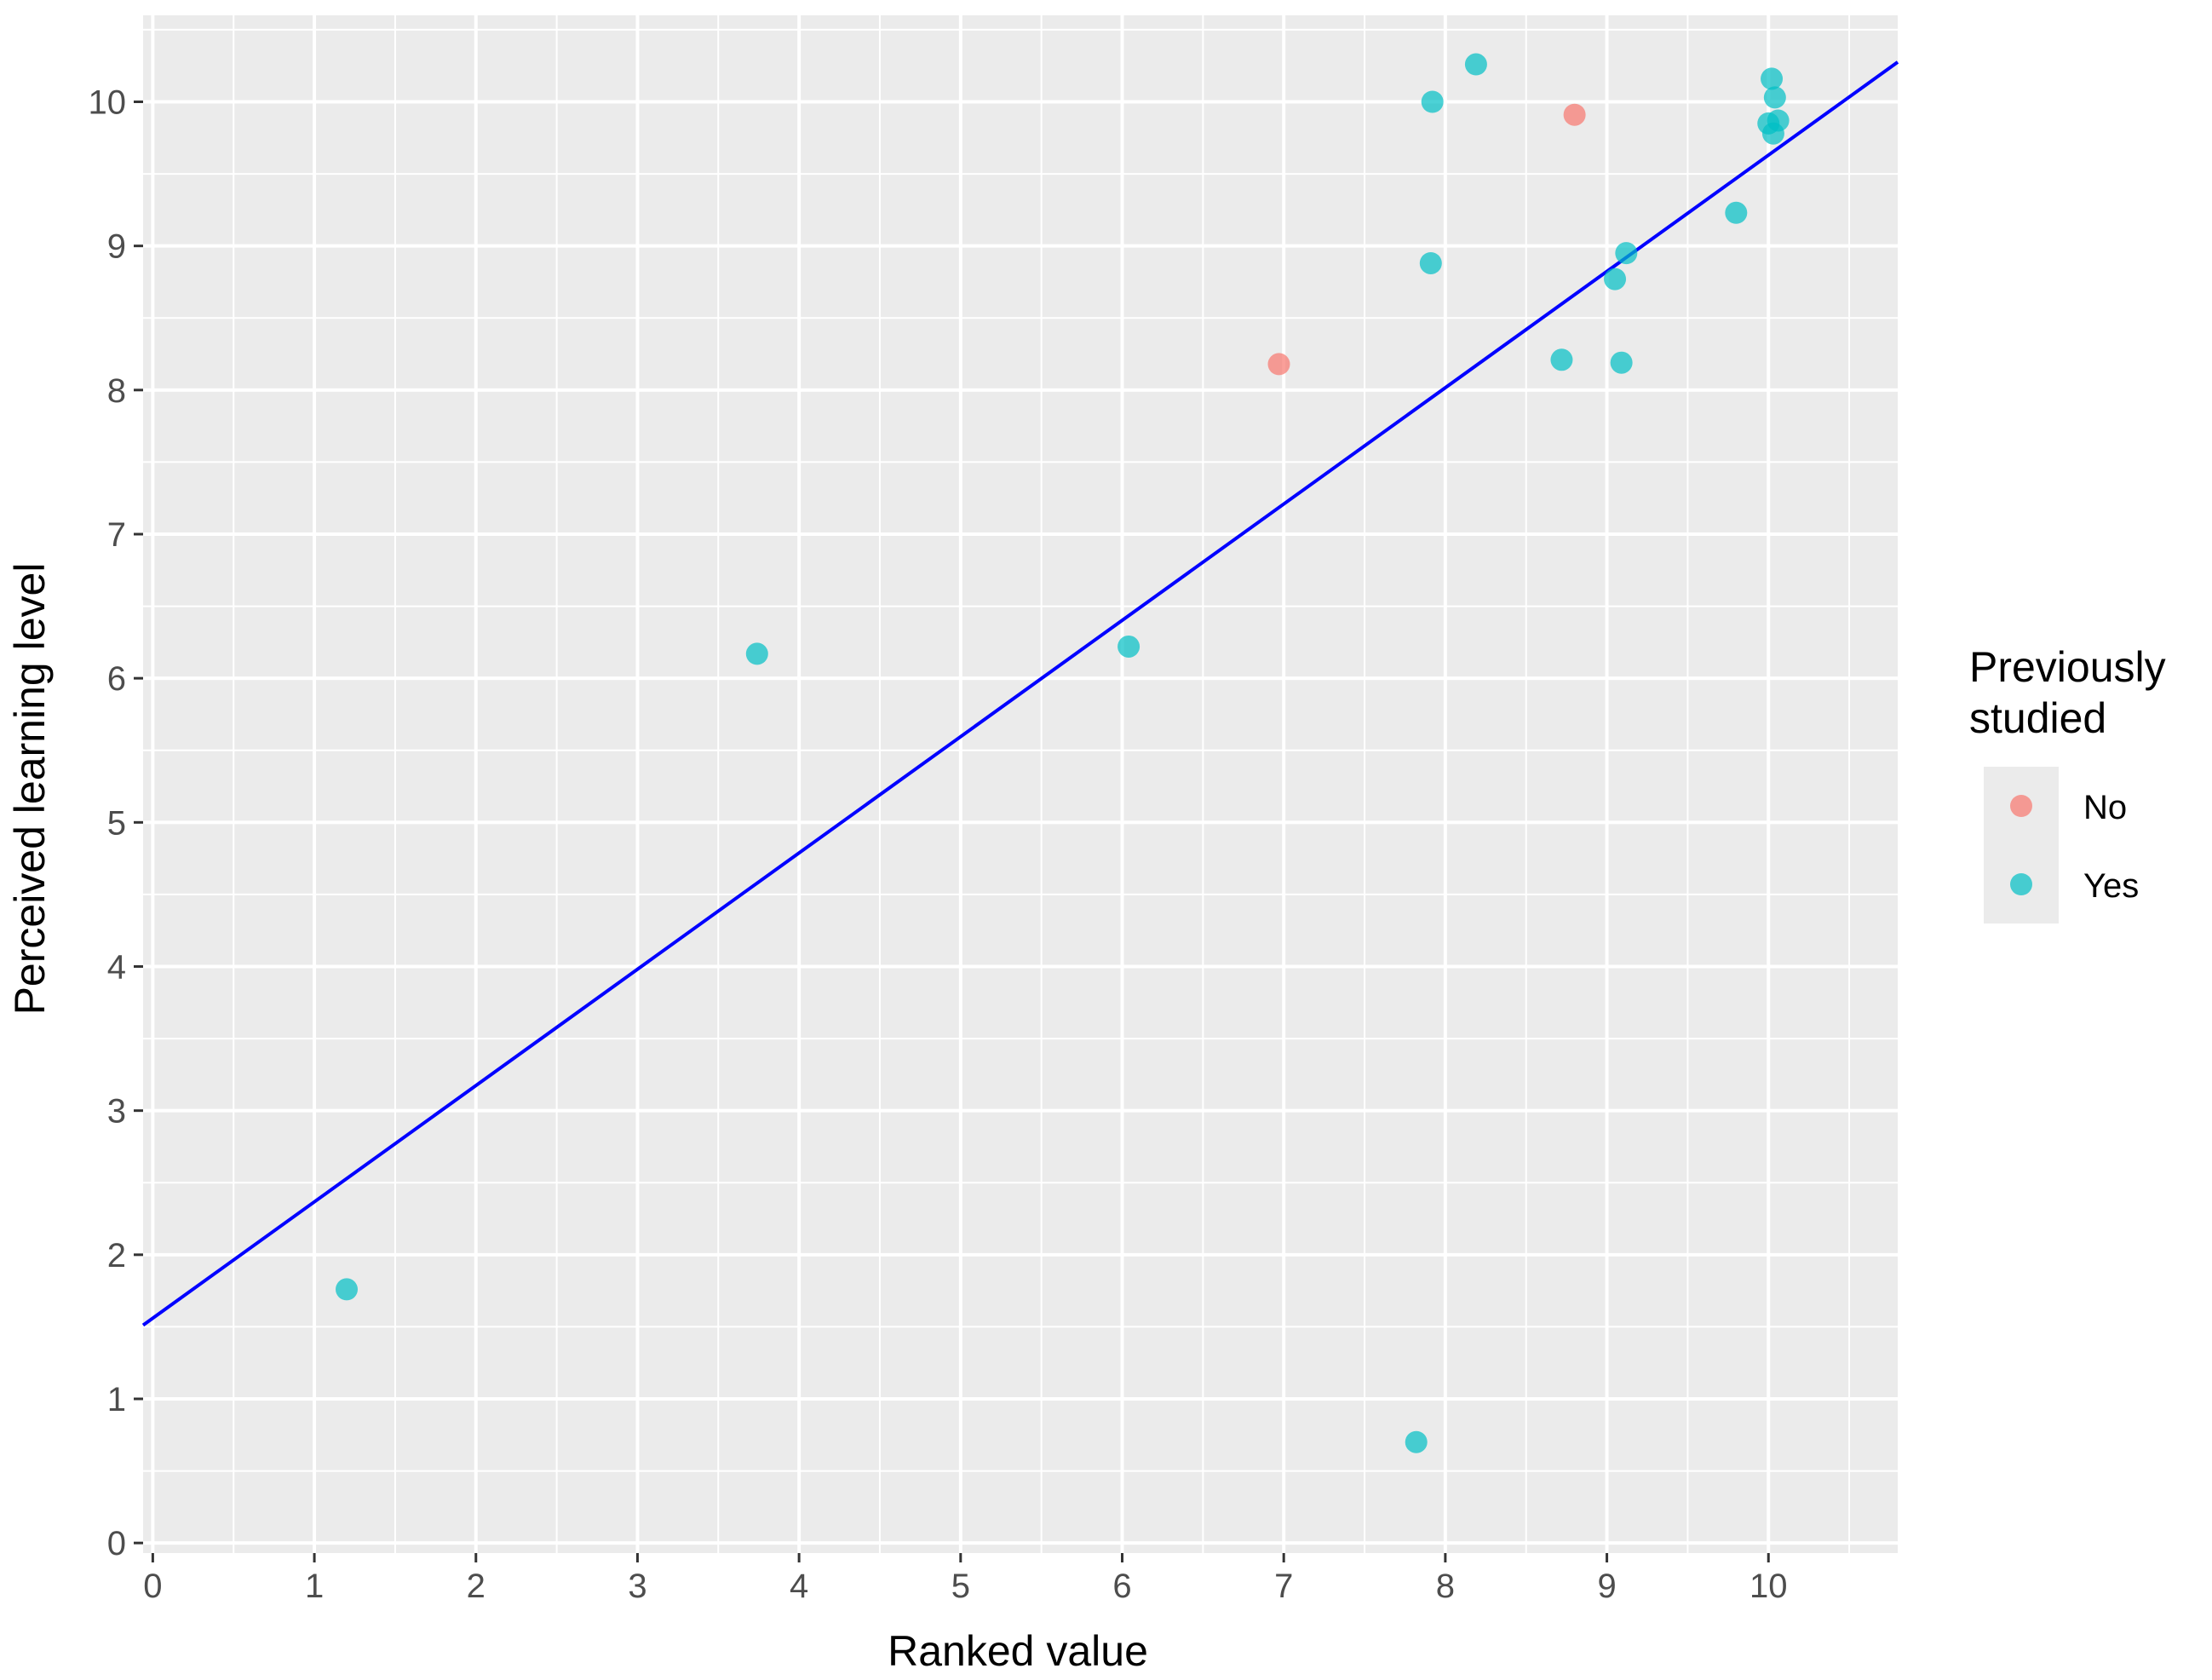  Describe the element at coordinates (2037, 718) in the screenshot. I see `legend-title-line-2: studied` at that location.